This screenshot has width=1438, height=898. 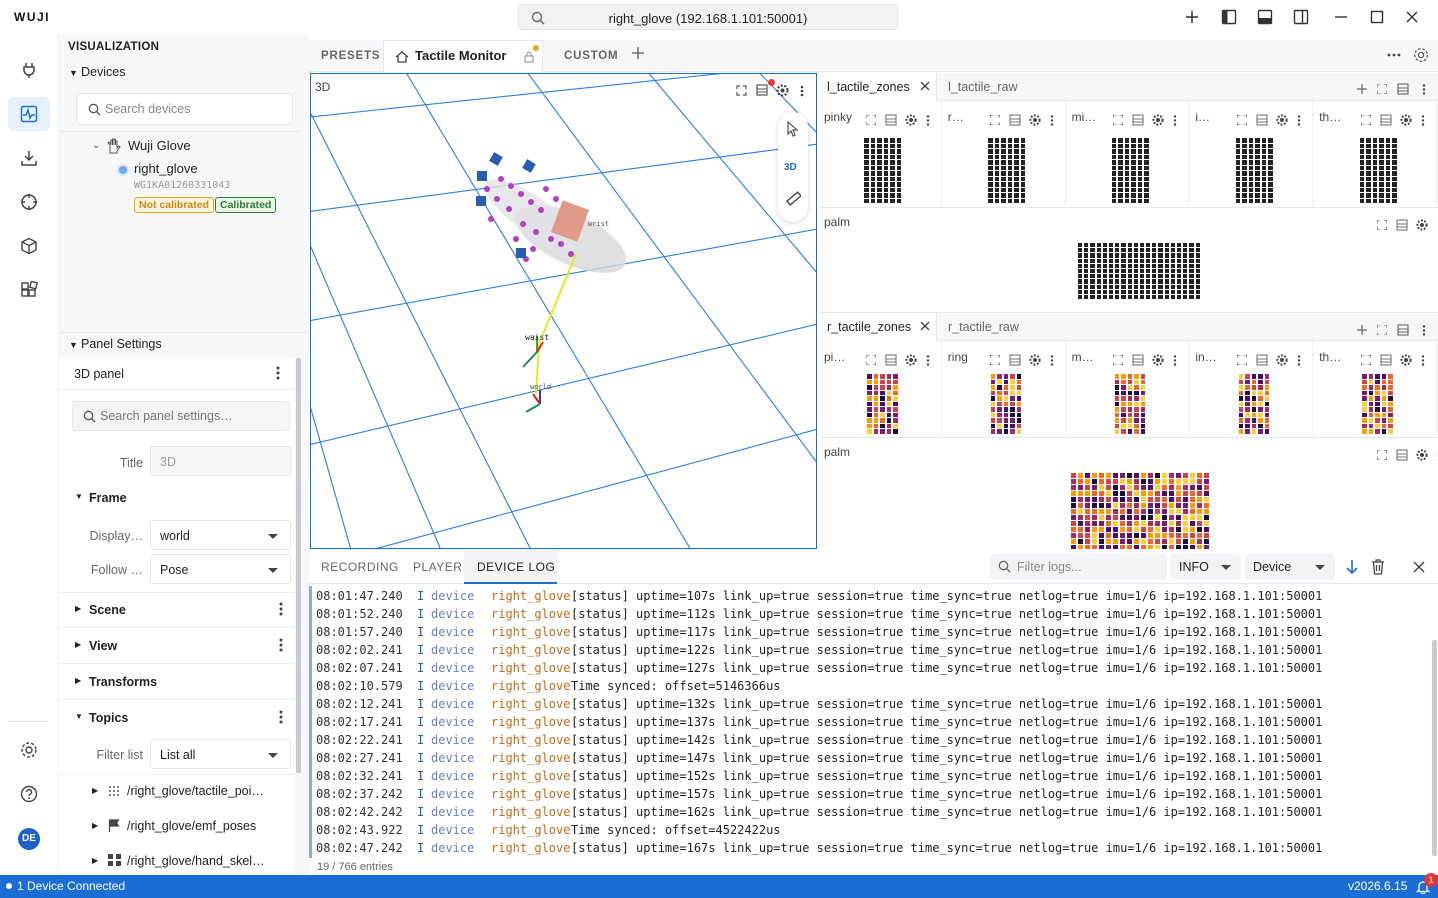 I want to click on tab-l-tactile-zones: l_tactile_zones, so click(x=878, y=87).